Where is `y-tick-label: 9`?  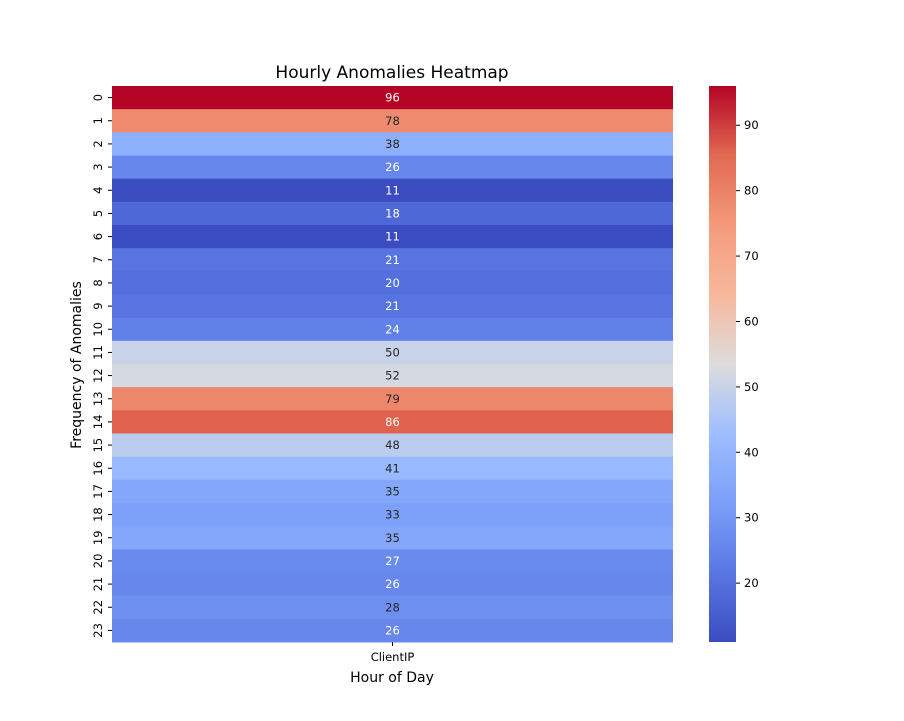 y-tick-label: 9 is located at coordinates (98, 305).